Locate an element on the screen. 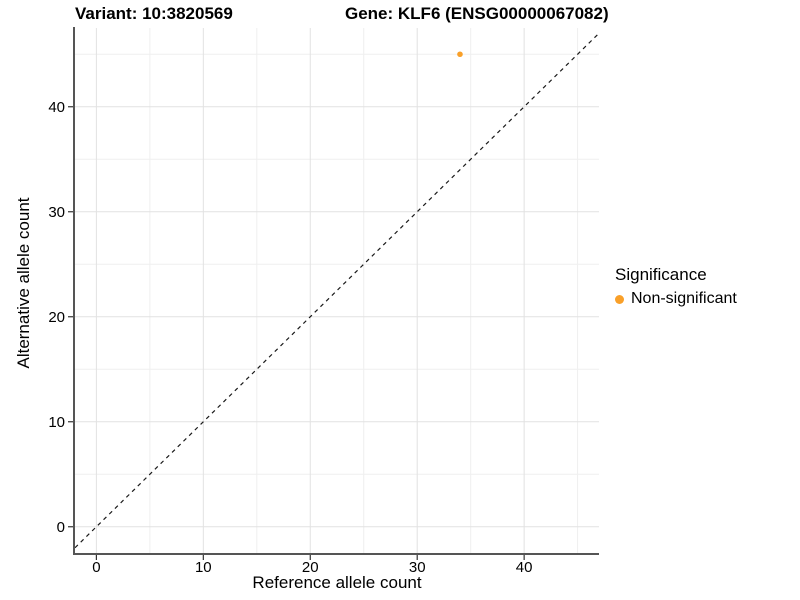 The height and width of the screenshot is (600, 800). y-tick-label: 20 is located at coordinates (56, 317).